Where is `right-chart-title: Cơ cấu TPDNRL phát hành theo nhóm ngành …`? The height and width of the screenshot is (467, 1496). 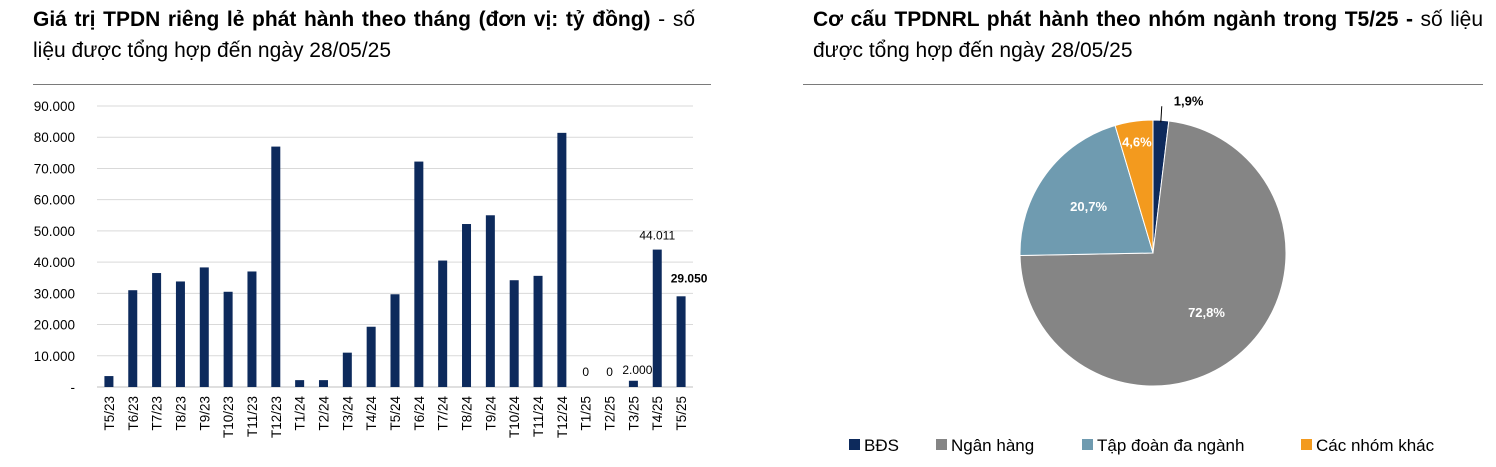 right-chart-title: Cơ cấu TPDNRL phát hành theo nhóm ngành … is located at coordinates (1148, 35).